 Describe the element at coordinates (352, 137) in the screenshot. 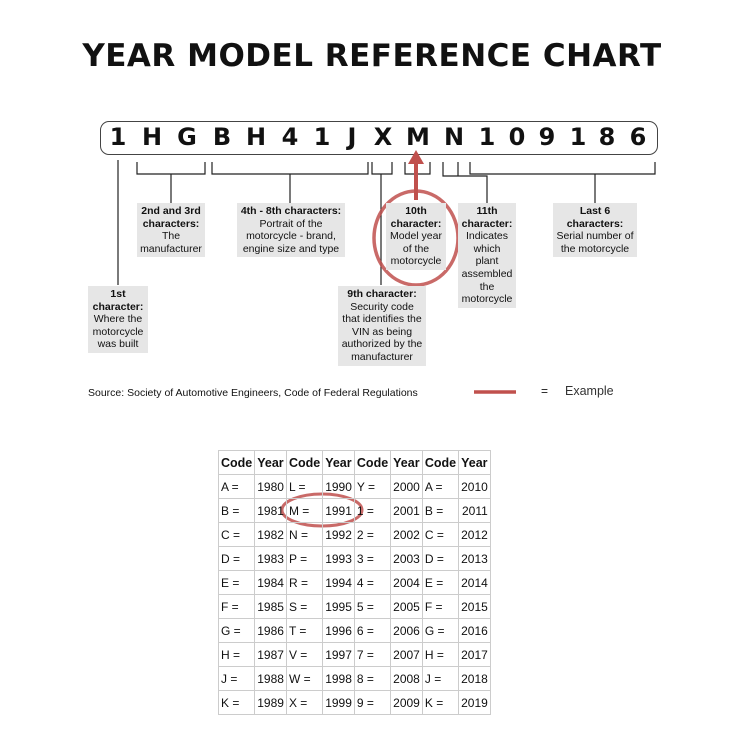

I see `vin-character: J` at that location.